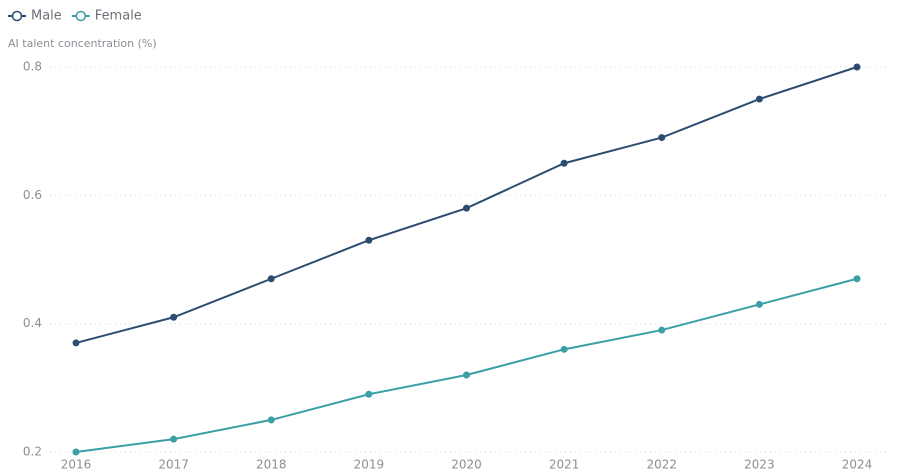  Describe the element at coordinates (661, 465) in the screenshot. I see `x-tick-label: 2022` at that location.